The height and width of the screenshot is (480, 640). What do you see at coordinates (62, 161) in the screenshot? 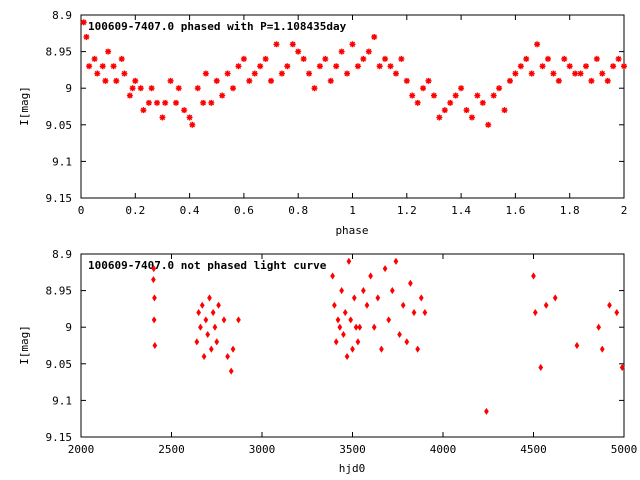
I see `y-tick-label: 9.1` at bounding box center [62, 161].